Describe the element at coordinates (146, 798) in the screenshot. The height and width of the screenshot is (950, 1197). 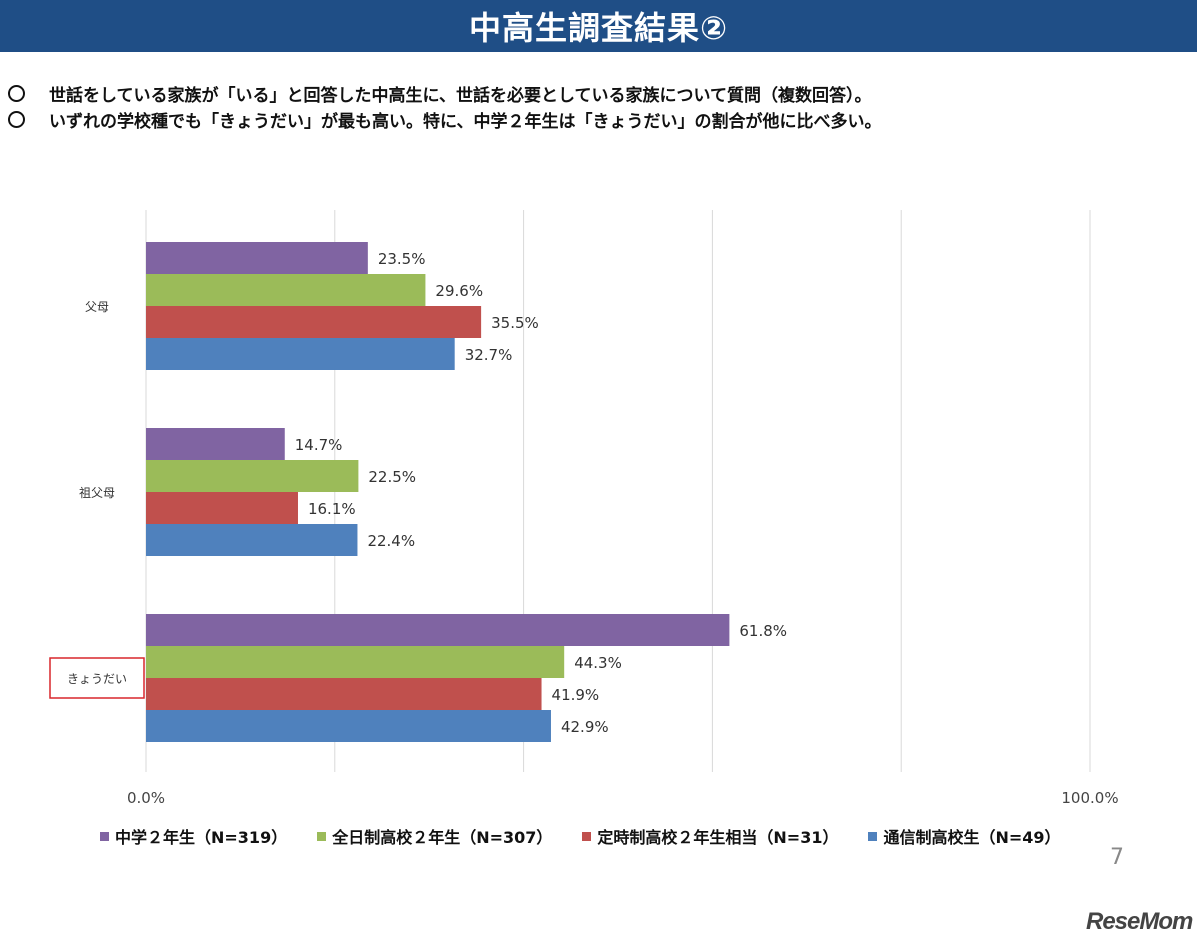
I see `x-tick-label: 0.0%` at that location.